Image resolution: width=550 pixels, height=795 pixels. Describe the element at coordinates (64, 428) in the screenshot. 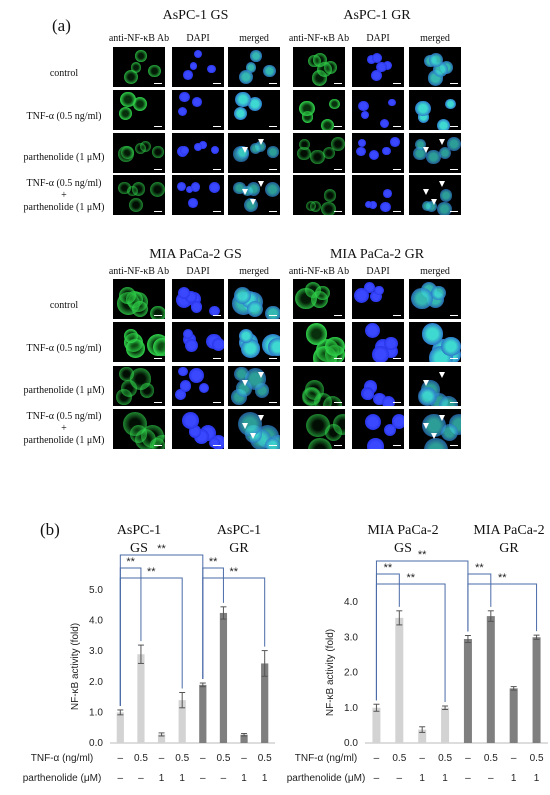

I see `row-label: +` at that location.